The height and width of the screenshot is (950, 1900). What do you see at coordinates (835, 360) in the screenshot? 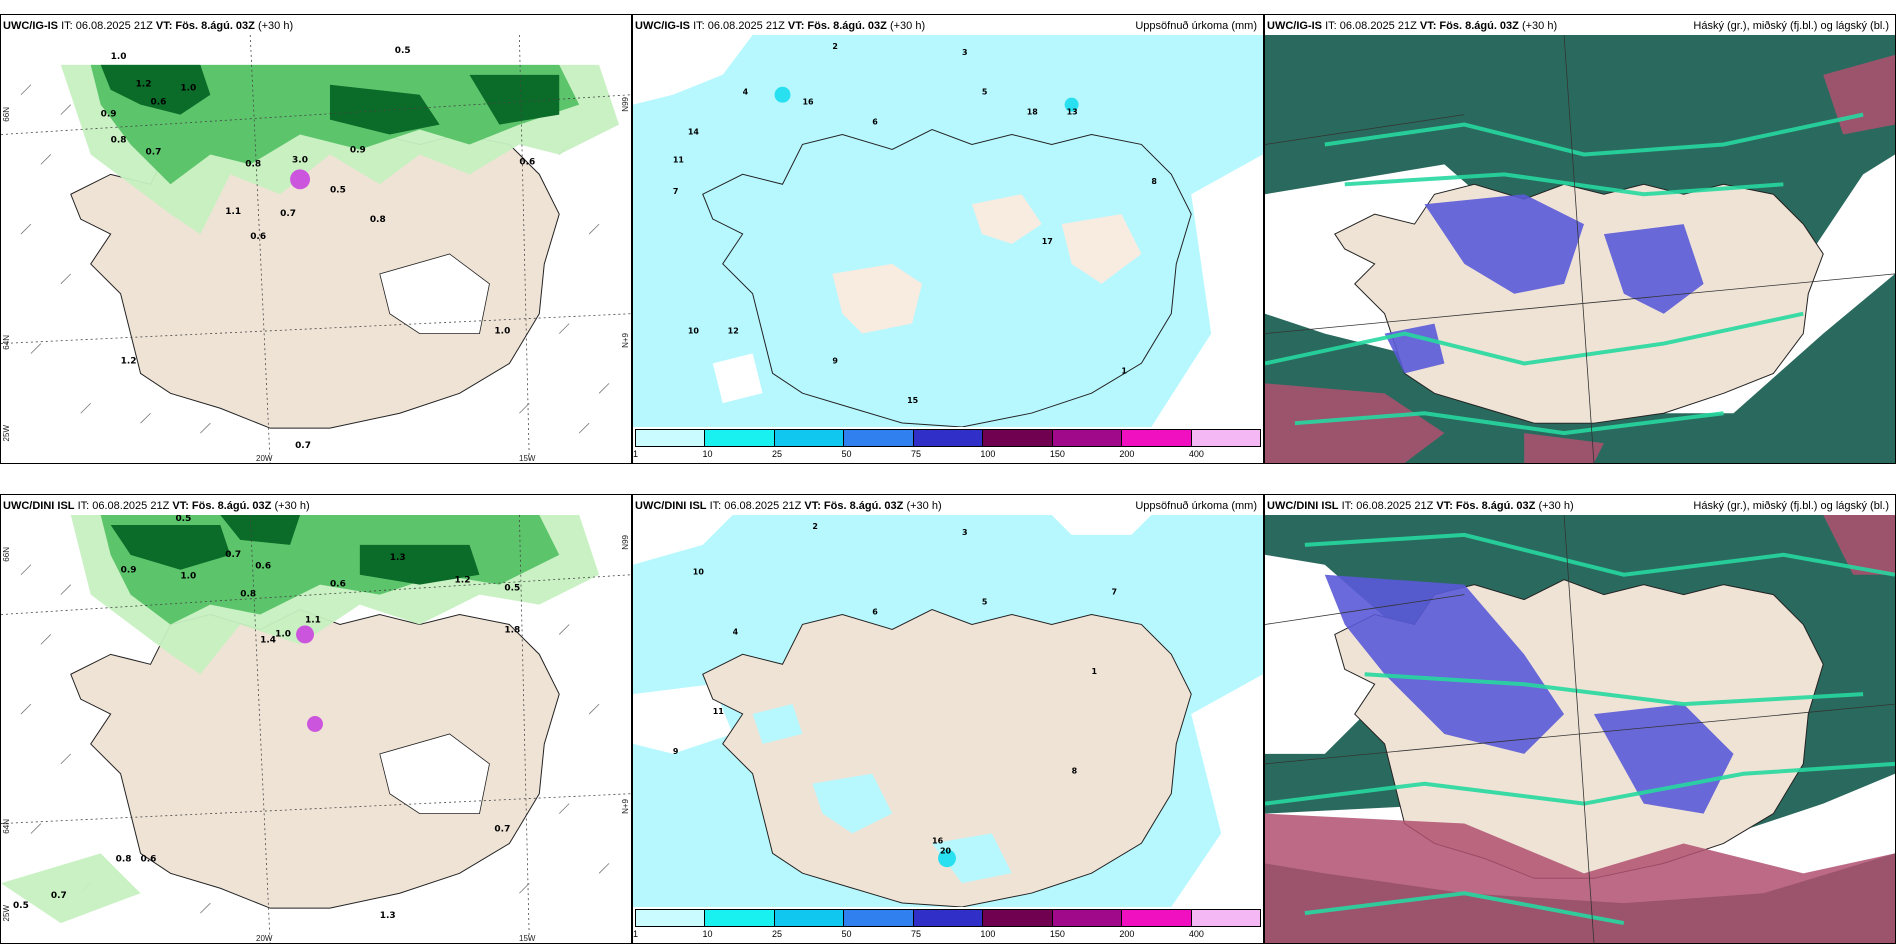
I see `accum-value-label: 9` at bounding box center [835, 360].